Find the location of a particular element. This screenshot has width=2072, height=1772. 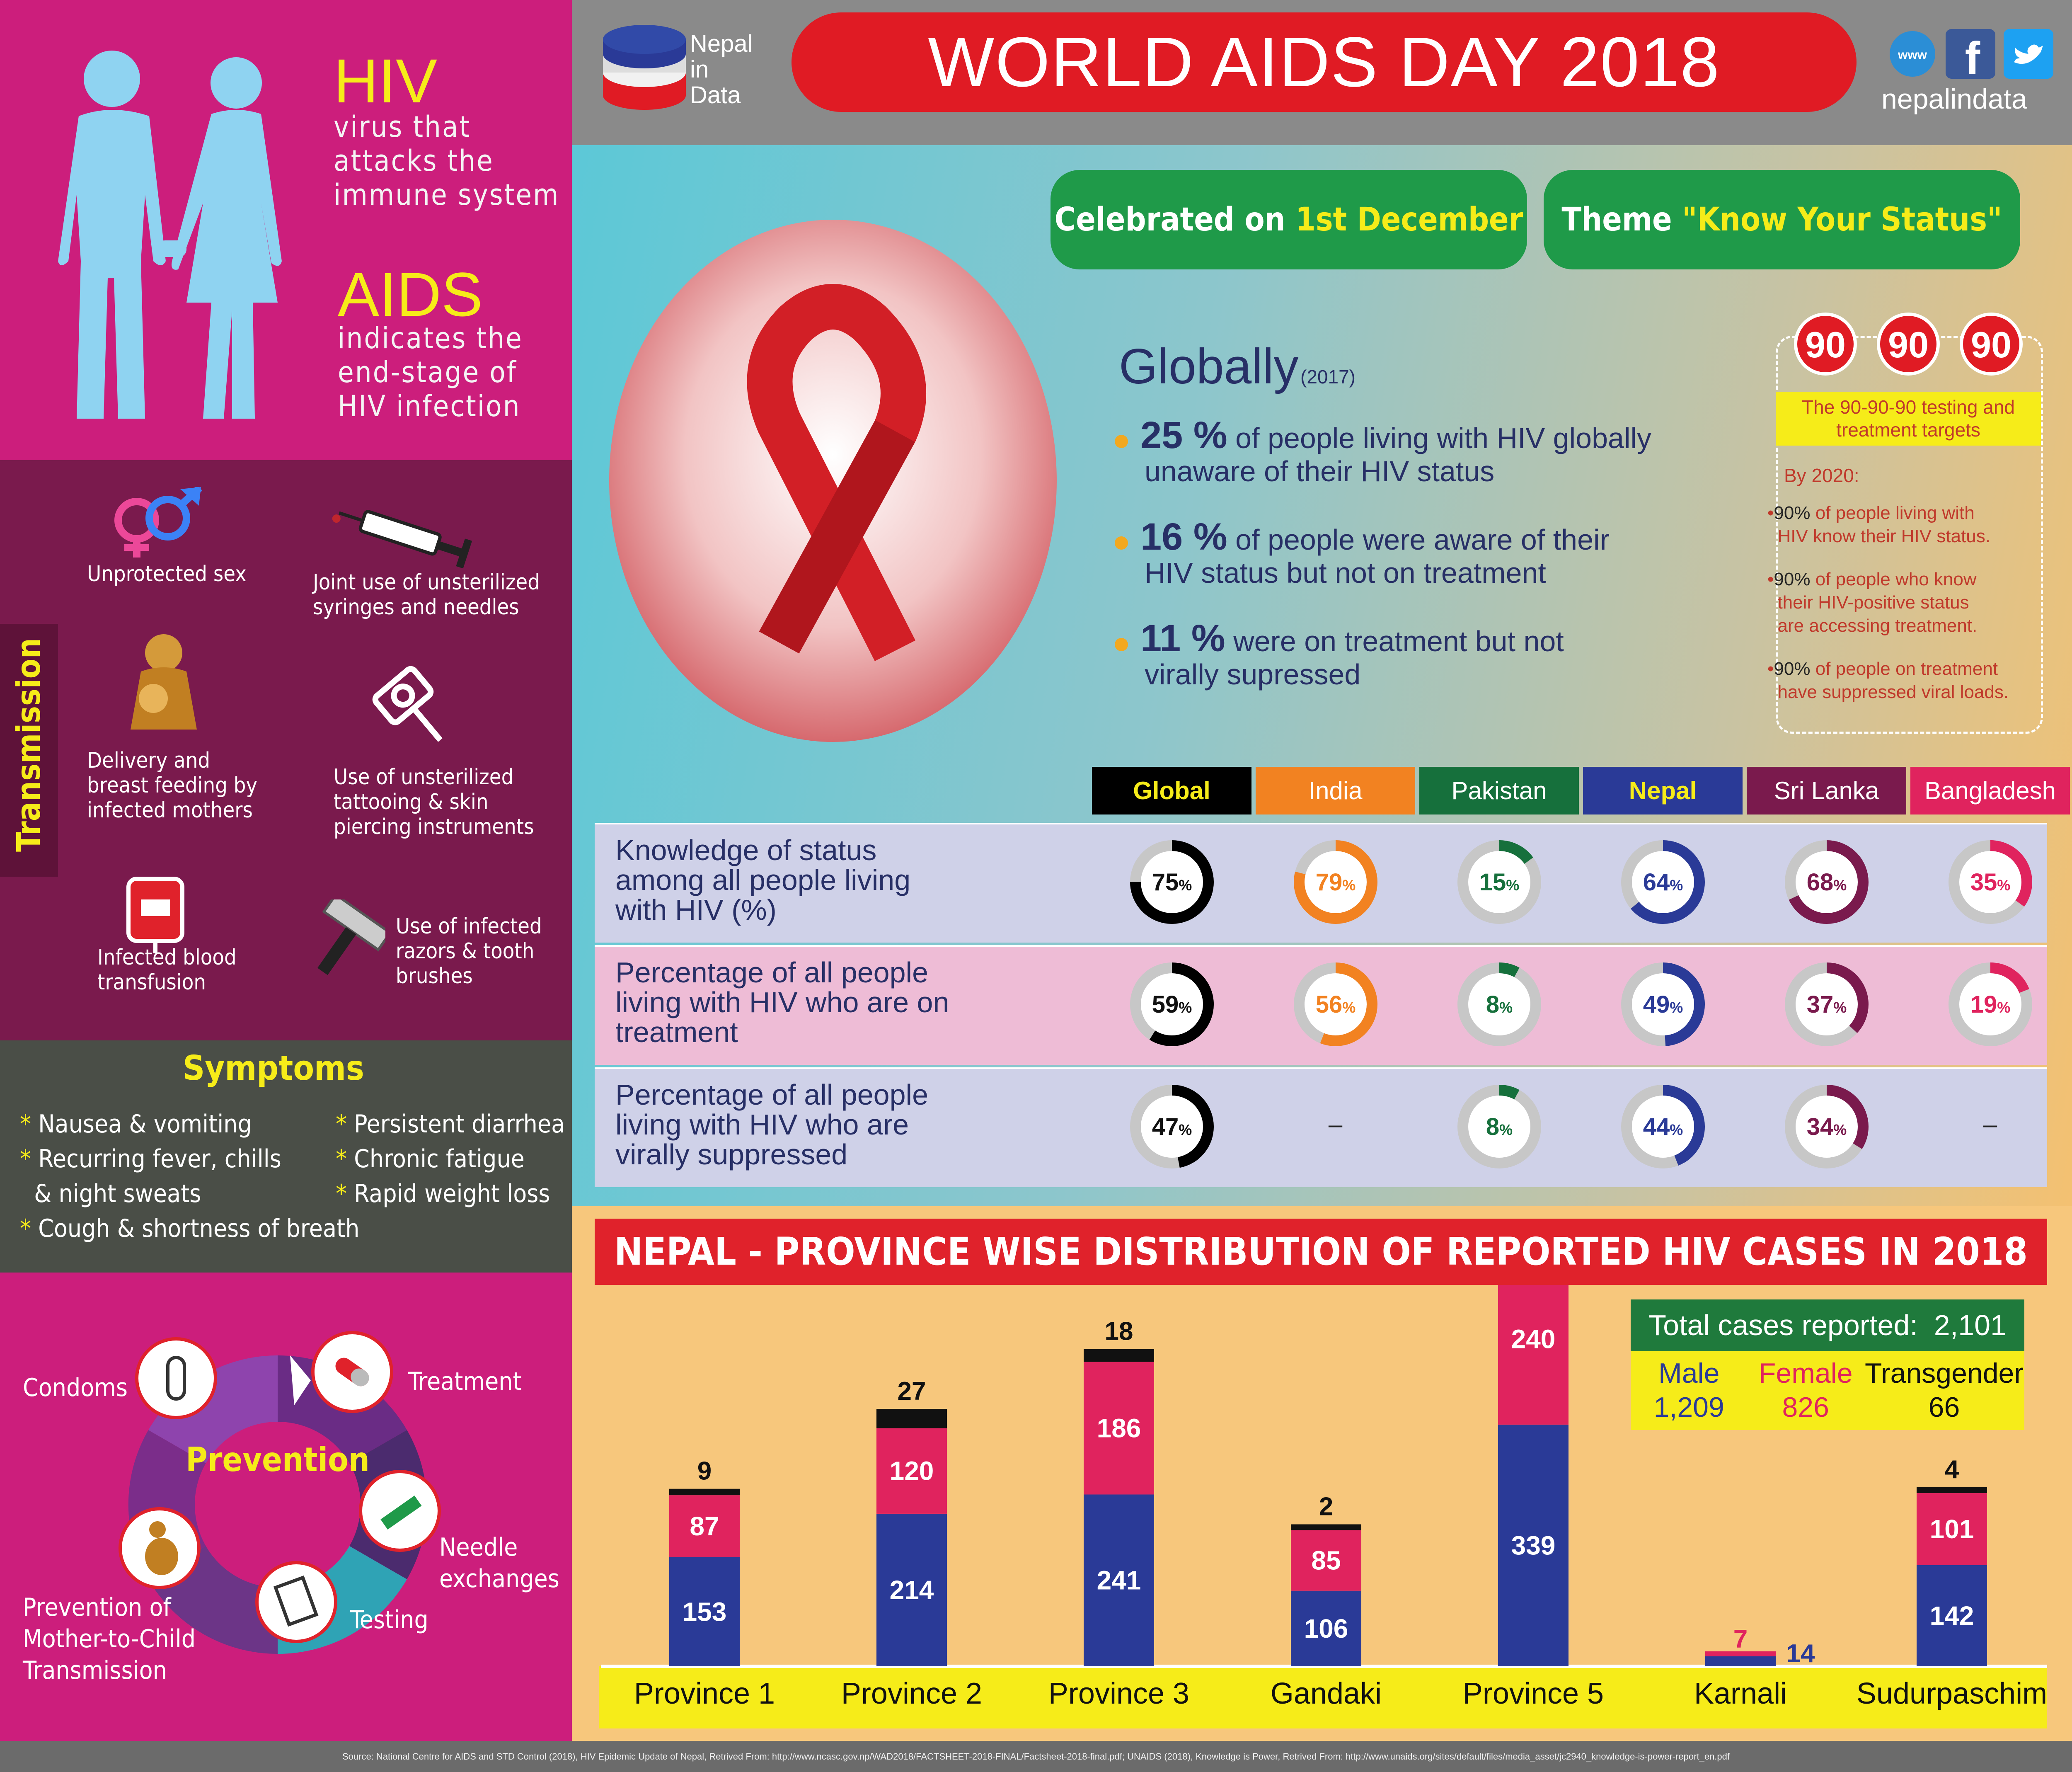

globally-heading: Globally (2017) is located at coordinates (1237, 366).